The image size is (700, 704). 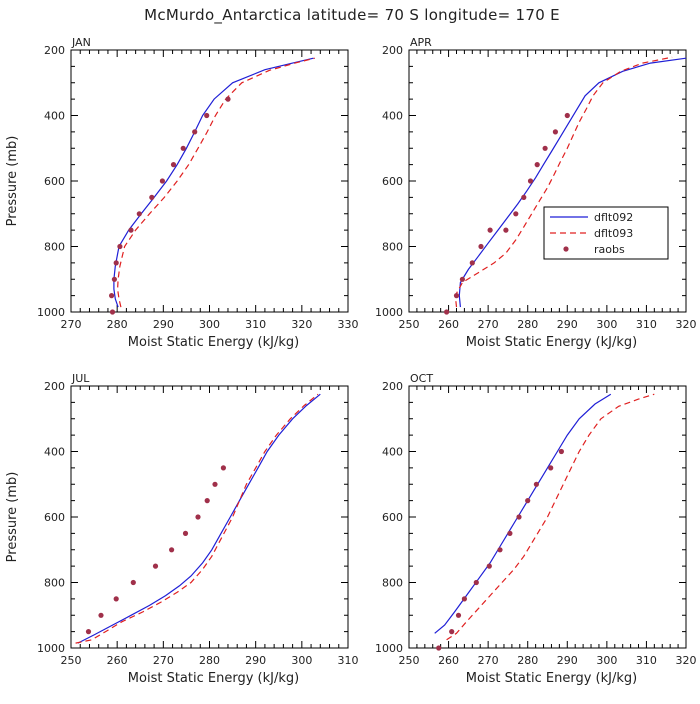 I want to click on legend-label-raobs: raobs, so click(x=609, y=249).